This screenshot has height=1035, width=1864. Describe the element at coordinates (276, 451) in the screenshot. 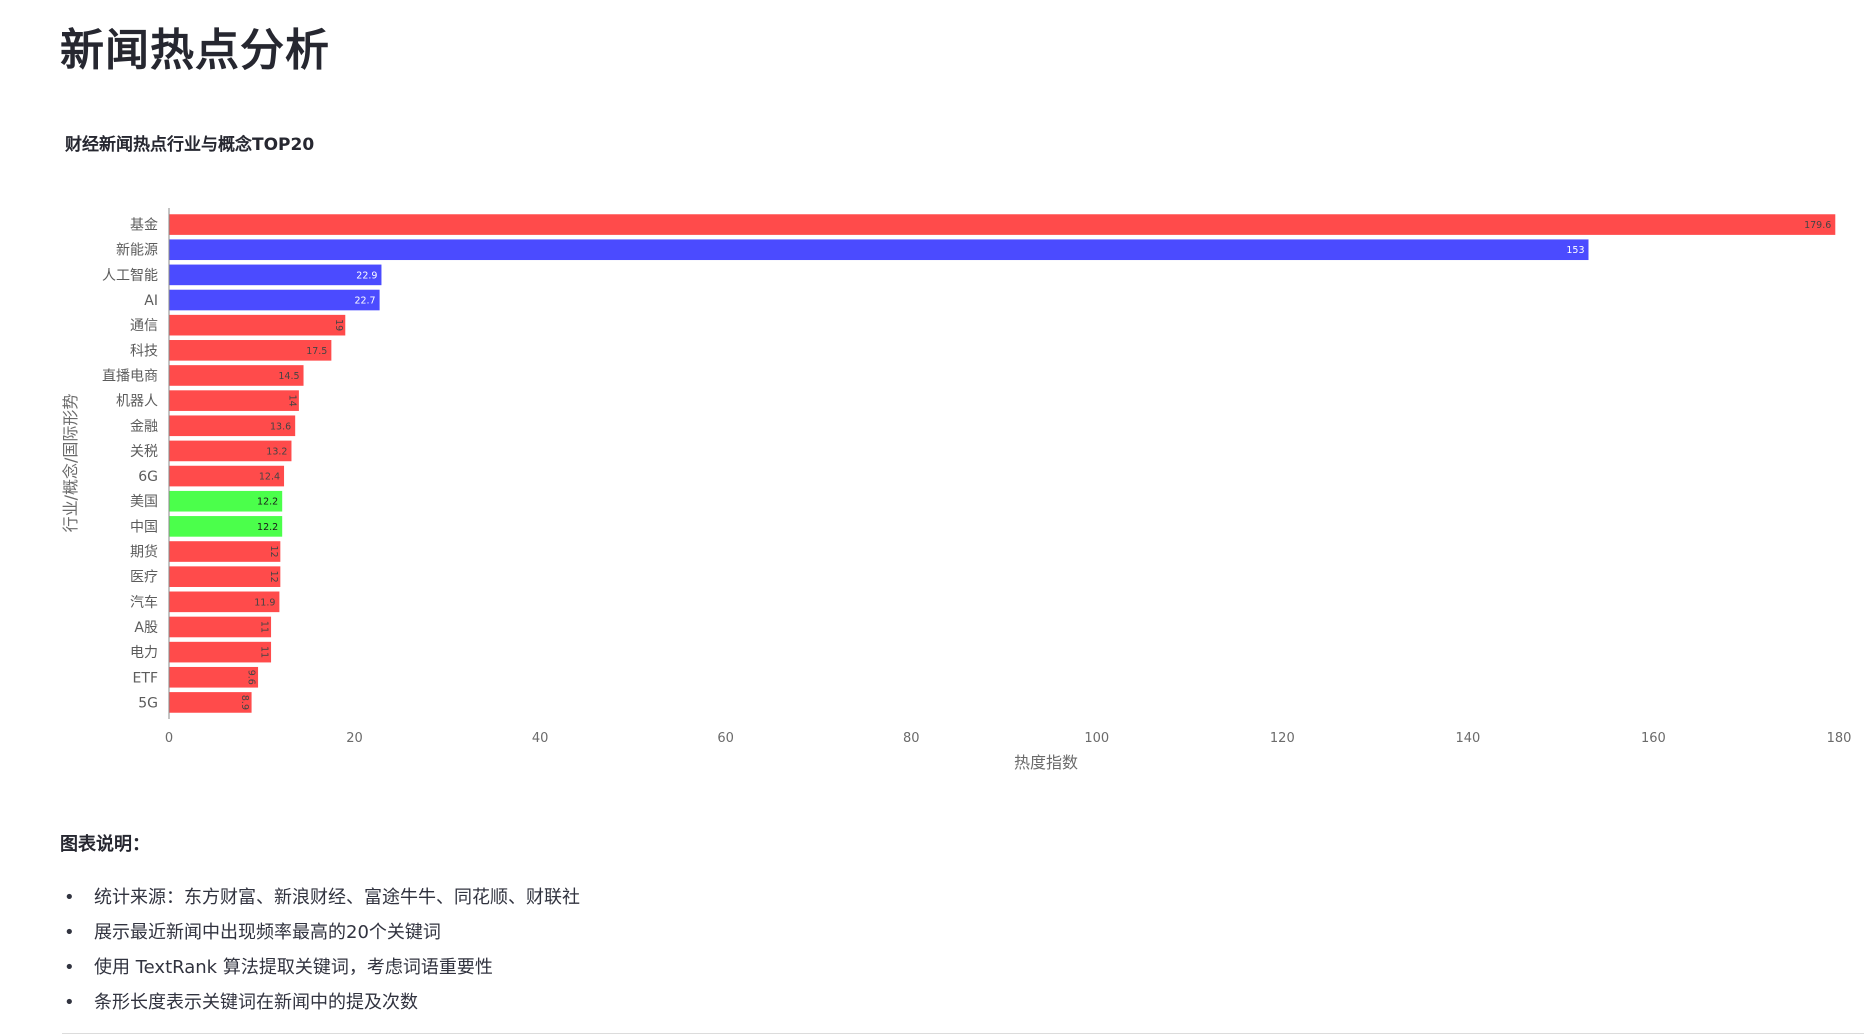

I see `data-label: 13.2` at that location.